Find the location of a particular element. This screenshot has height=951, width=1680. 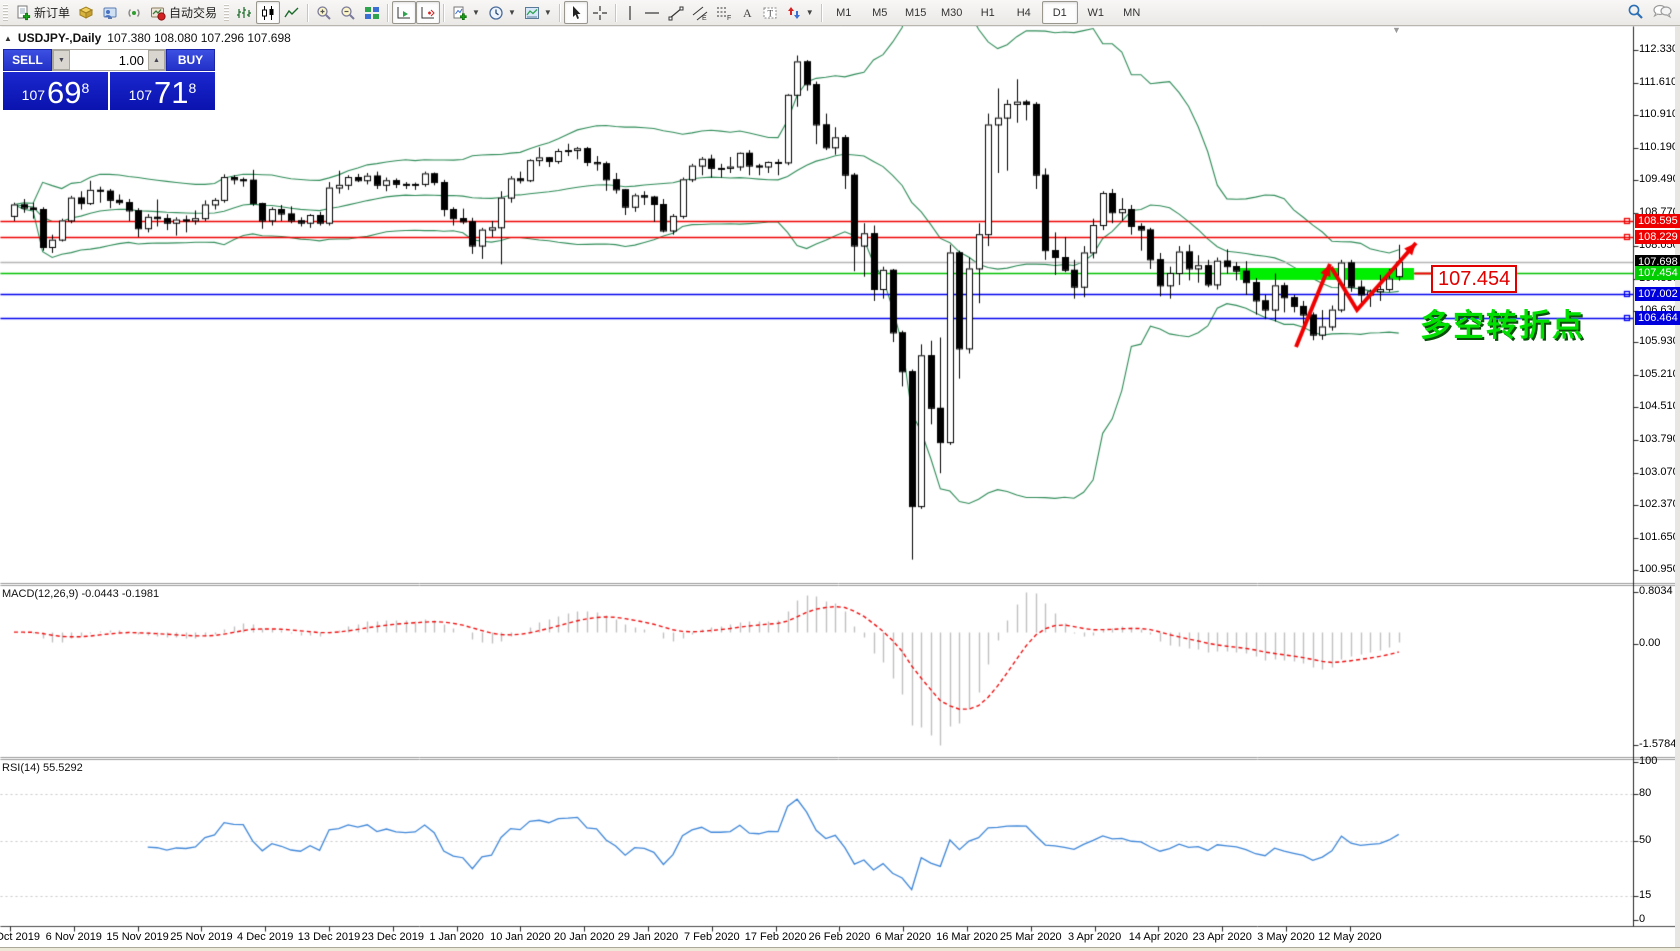

price-callout-box: 107.454 is located at coordinates (1474, 279).